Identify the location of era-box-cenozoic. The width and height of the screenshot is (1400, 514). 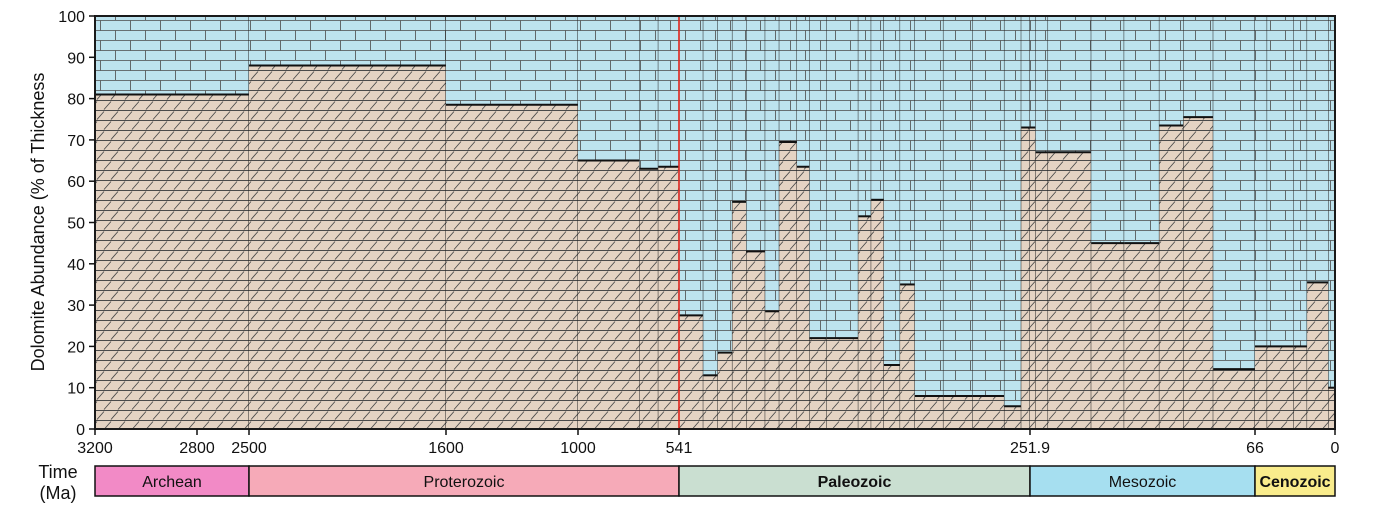
(1295, 481).